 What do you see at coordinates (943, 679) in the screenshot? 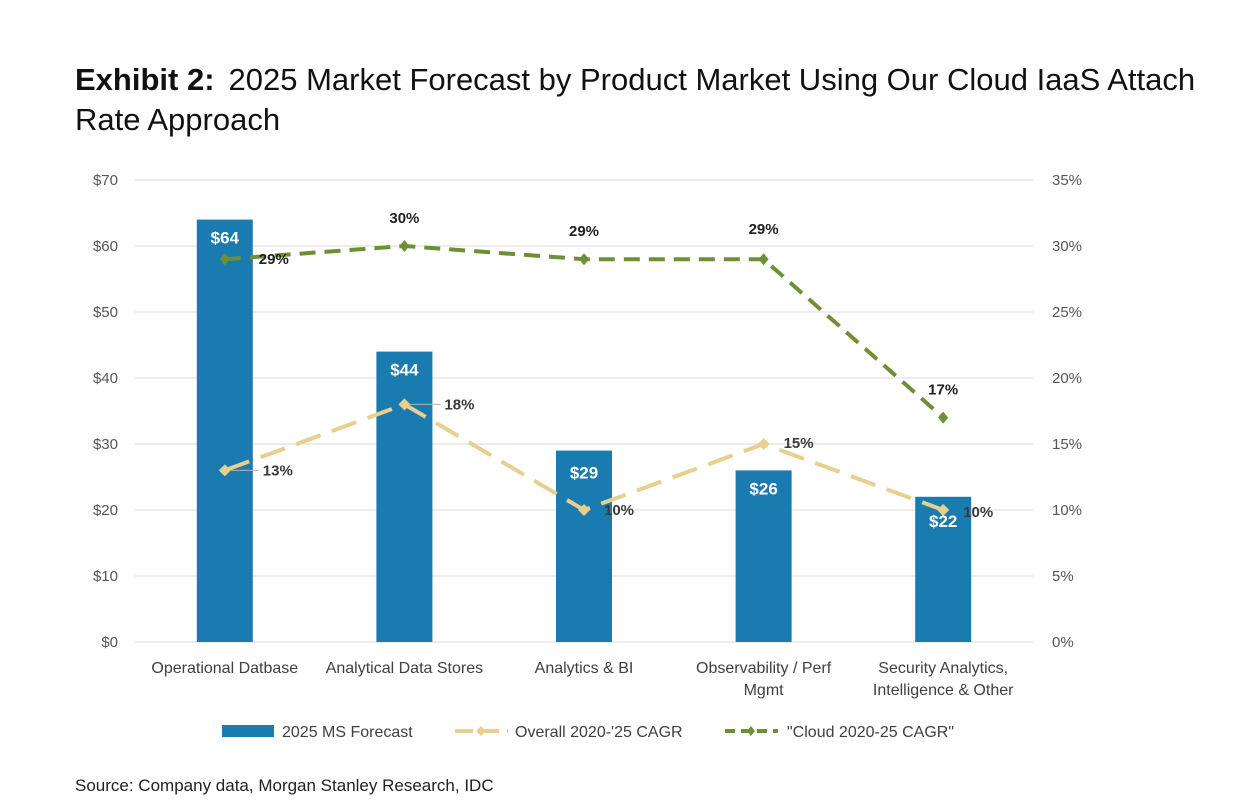
I see `category-label: Security Analytics, Intelligence & Other` at bounding box center [943, 679].